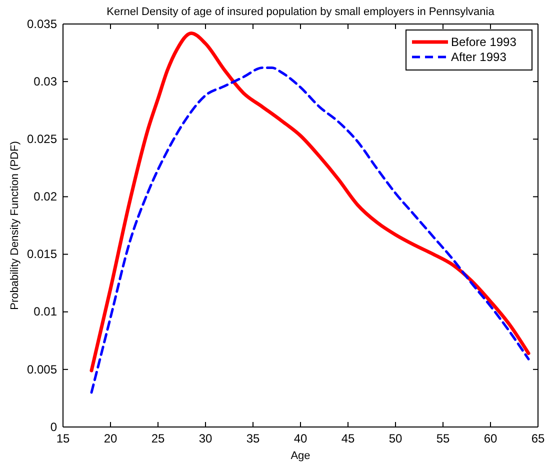  What do you see at coordinates (348, 439) in the screenshot?
I see `x-tick-label: 45` at bounding box center [348, 439].